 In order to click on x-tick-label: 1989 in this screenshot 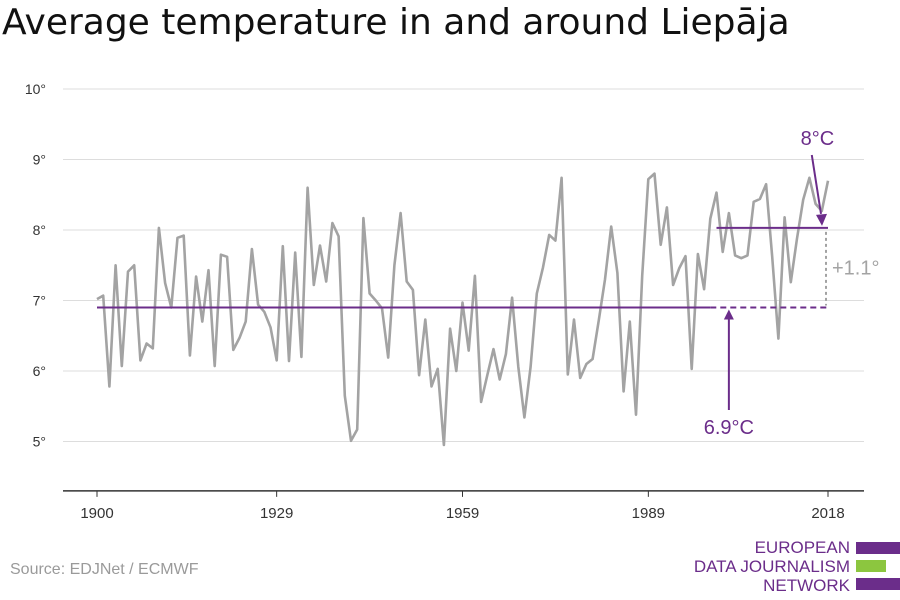, I will do `click(648, 513)`.